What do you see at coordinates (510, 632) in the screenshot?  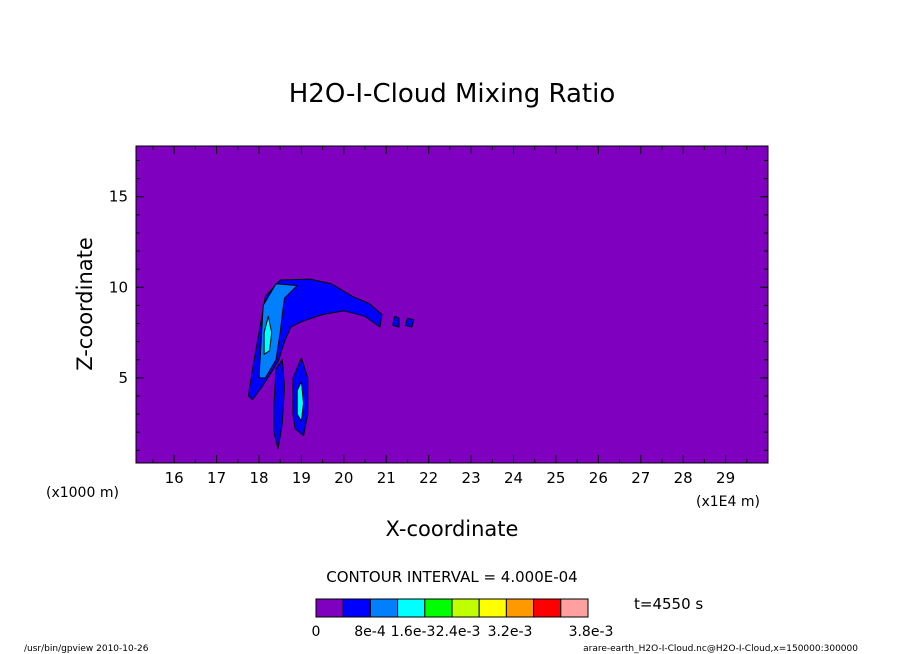 I see `legend-label: 3.2e-3` at bounding box center [510, 632].